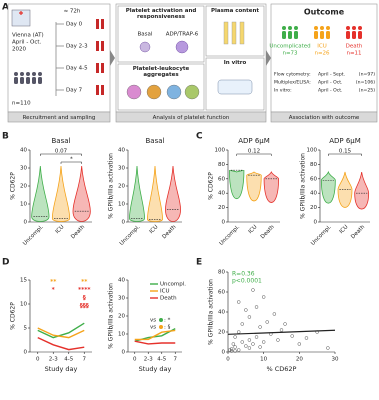  I want to click on label: Day 4-5, so click(77, 69).